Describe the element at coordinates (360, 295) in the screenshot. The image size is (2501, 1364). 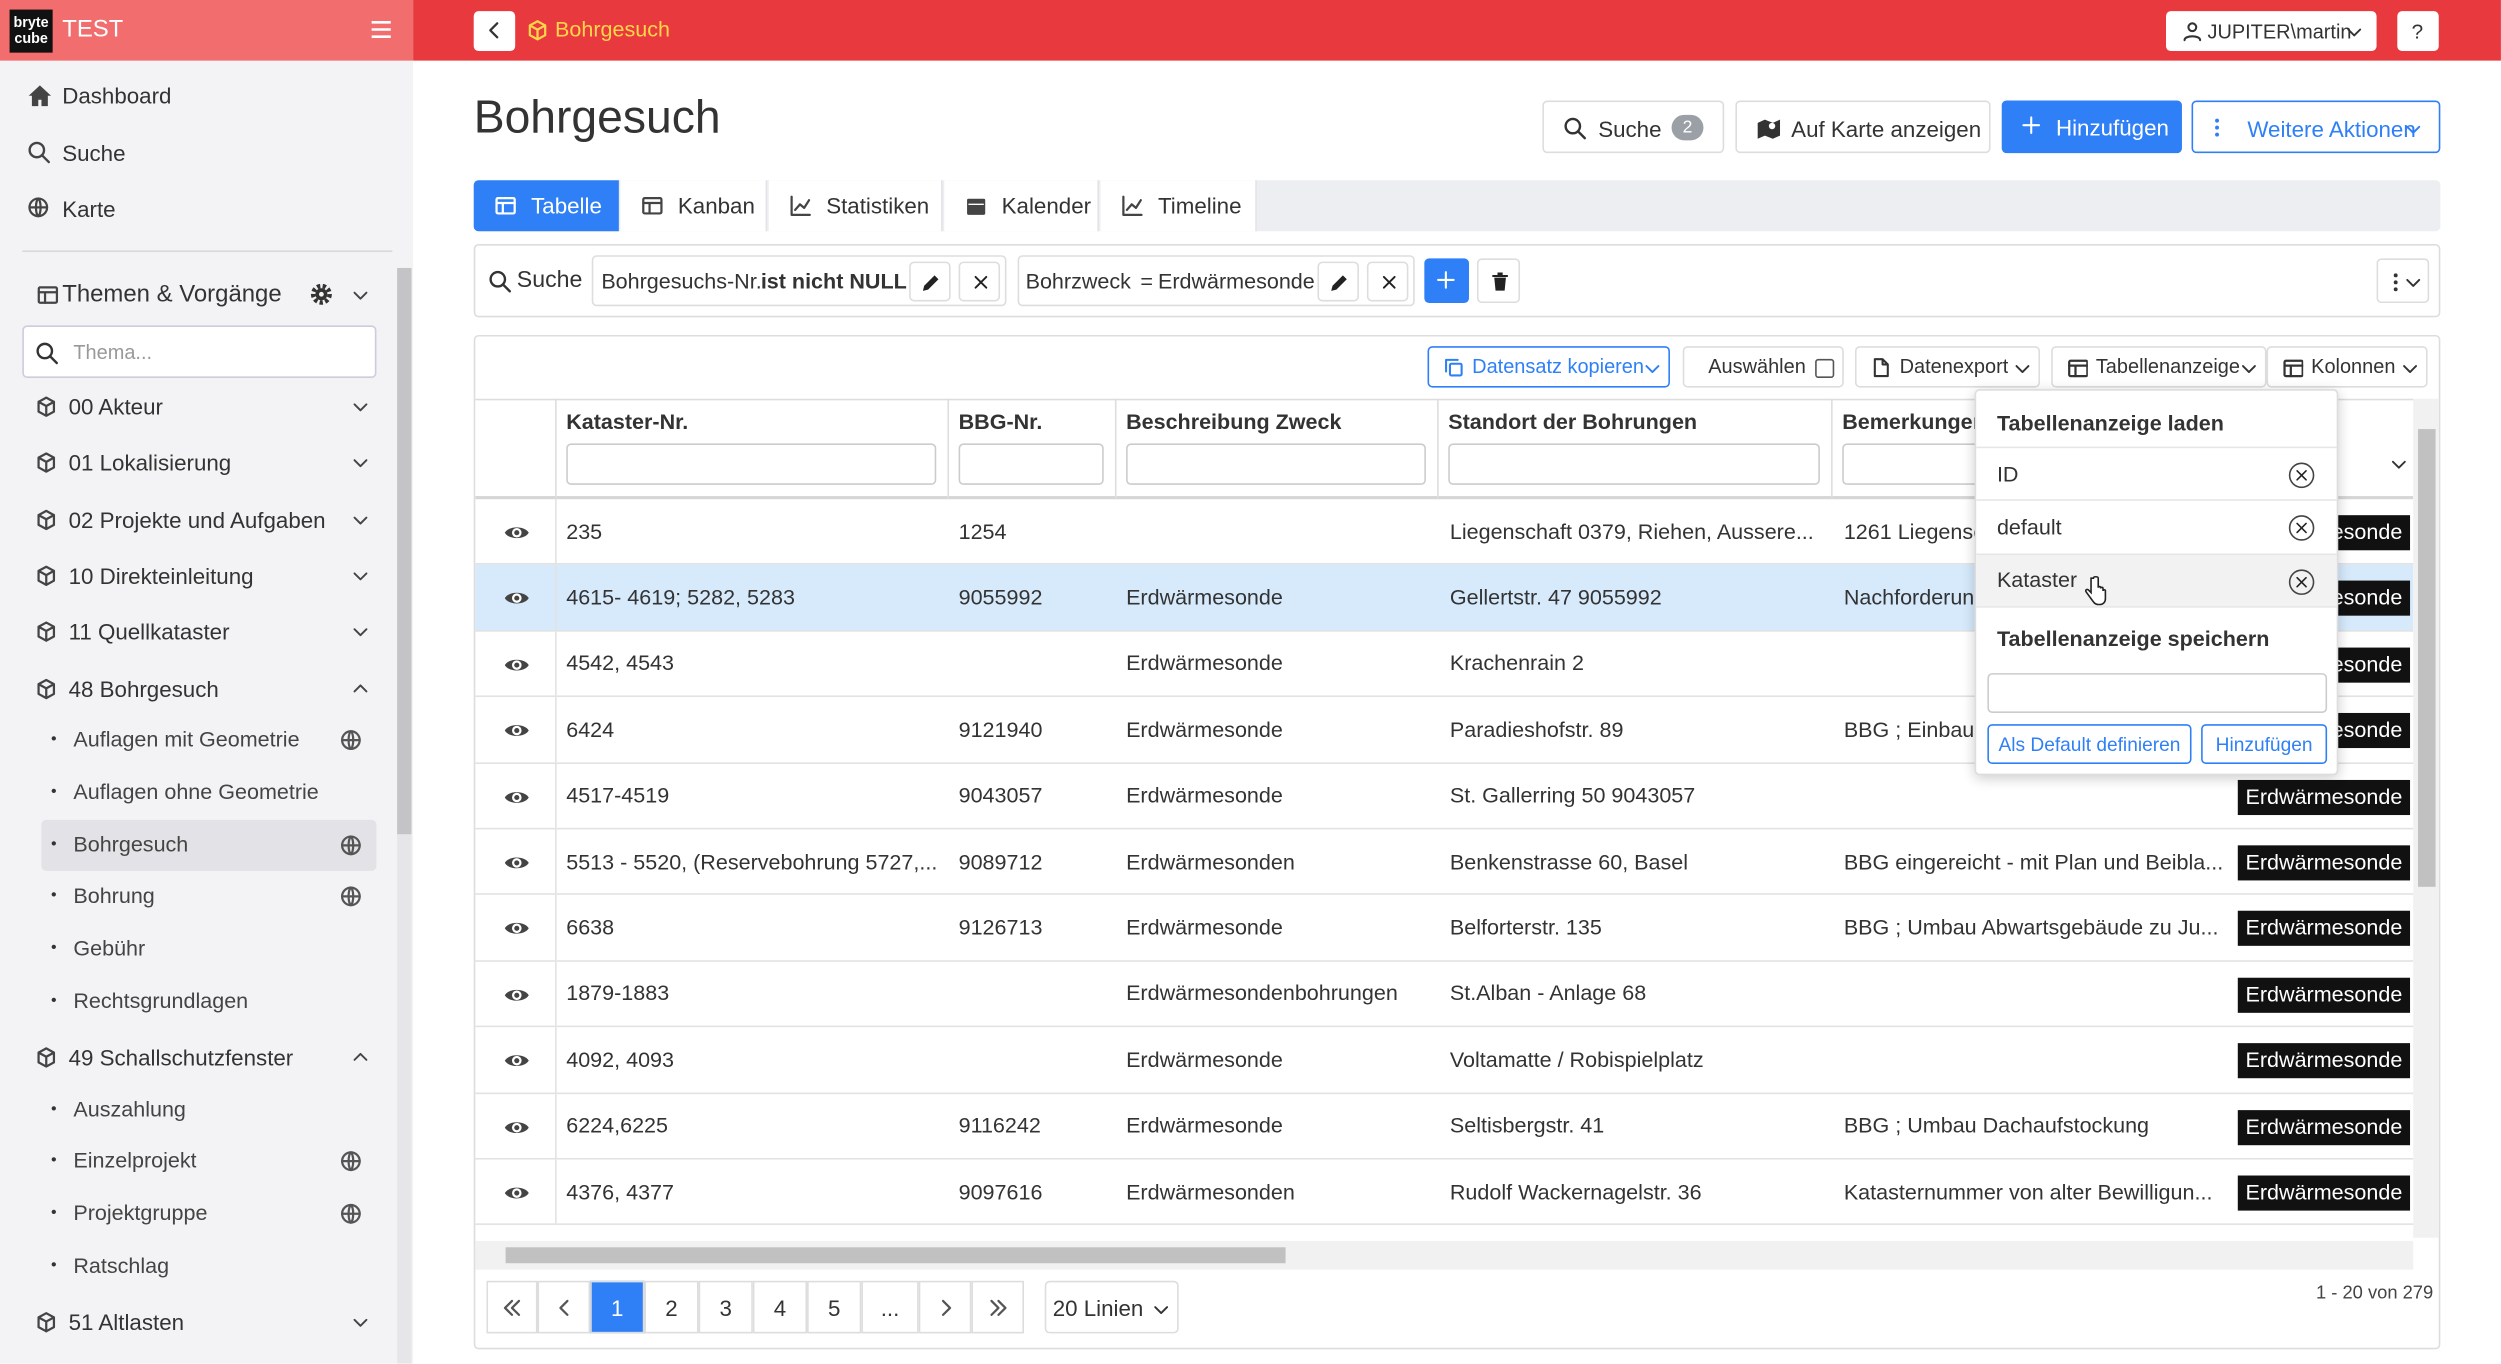
I see `section-toggle` at that location.